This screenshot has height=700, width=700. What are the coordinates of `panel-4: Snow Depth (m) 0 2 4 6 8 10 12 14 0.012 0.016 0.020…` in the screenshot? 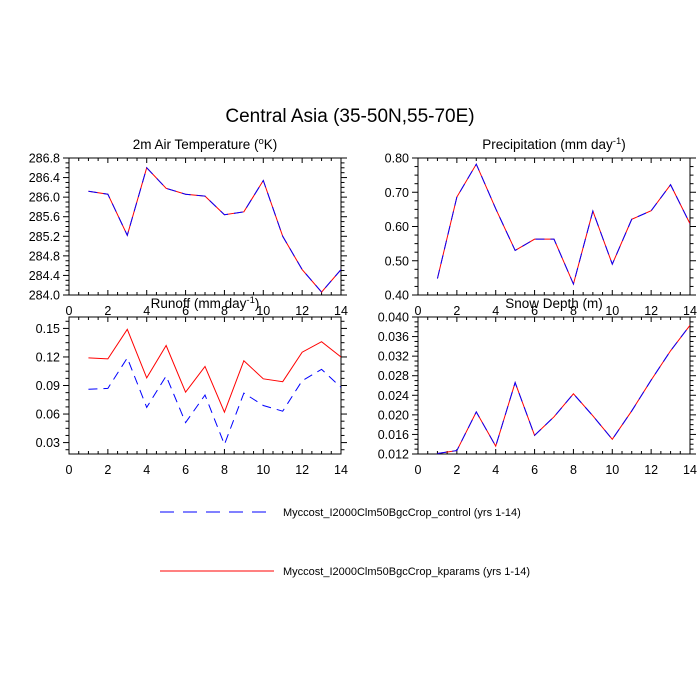 It's located at (537, 386).